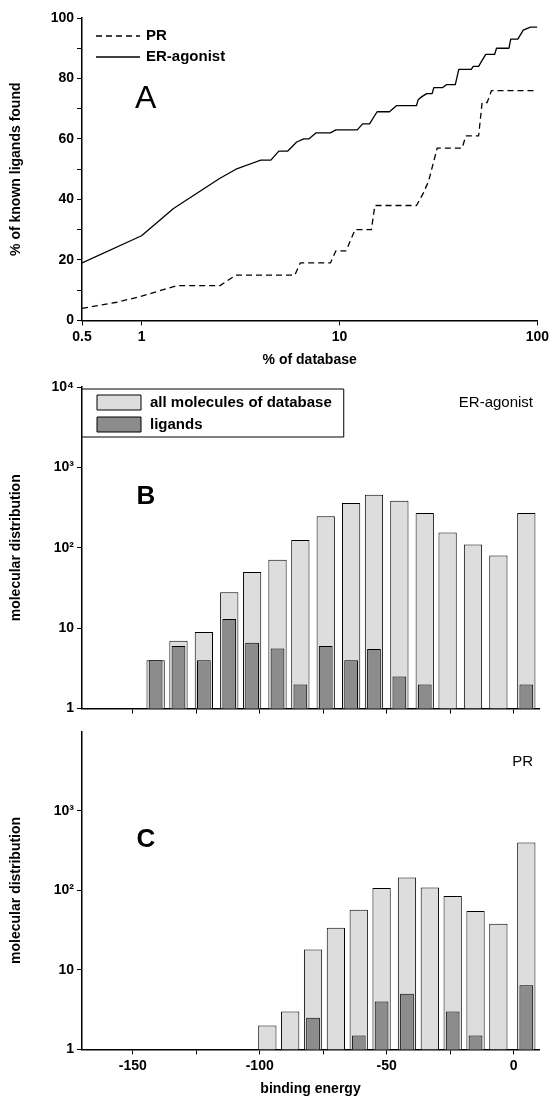 The image size is (552, 1108). I want to click on annotation: B, so click(146, 494).